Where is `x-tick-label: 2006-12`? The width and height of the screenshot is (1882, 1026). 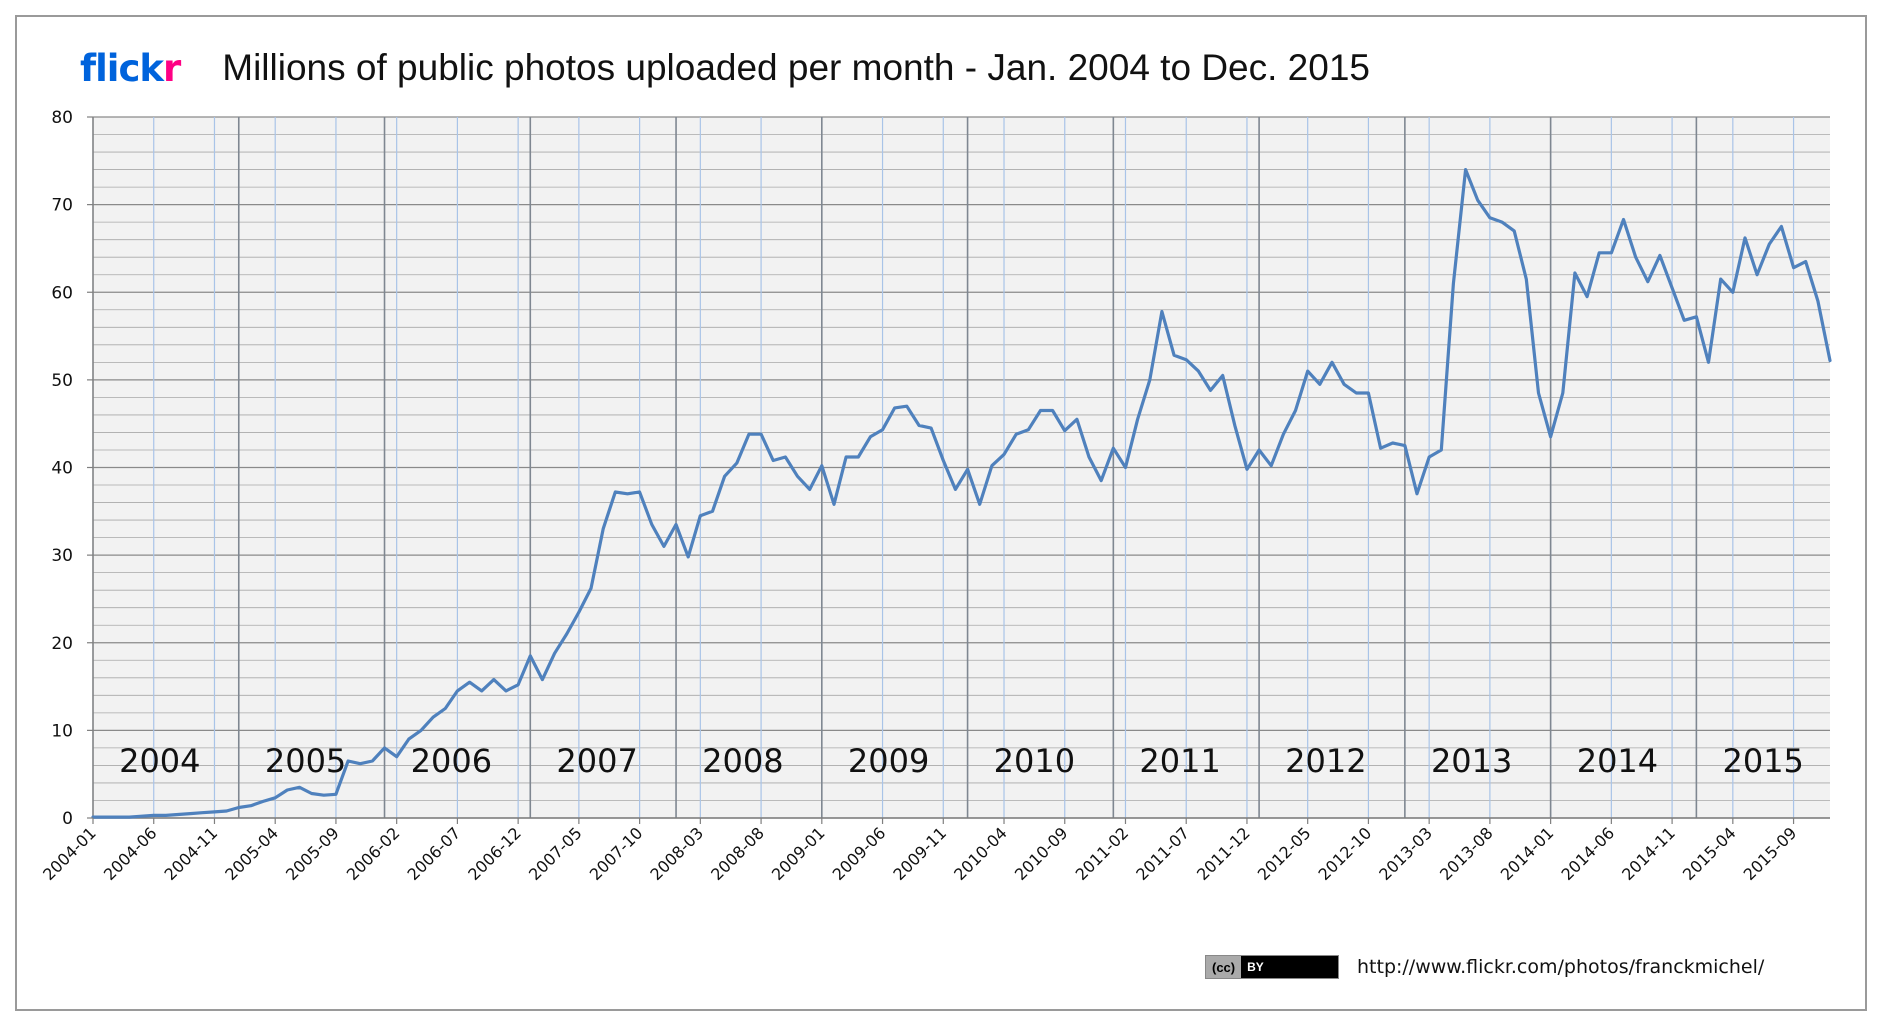
x-tick-label: 2006-12 is located at coordinates (494, 853).